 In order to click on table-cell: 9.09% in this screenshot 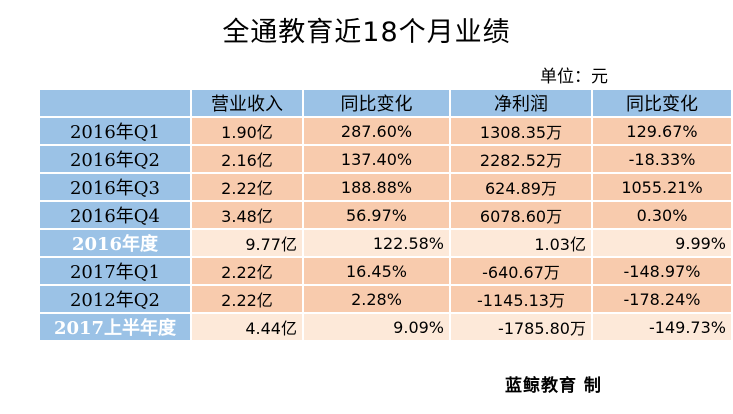, I will do `click(376, 327)`.